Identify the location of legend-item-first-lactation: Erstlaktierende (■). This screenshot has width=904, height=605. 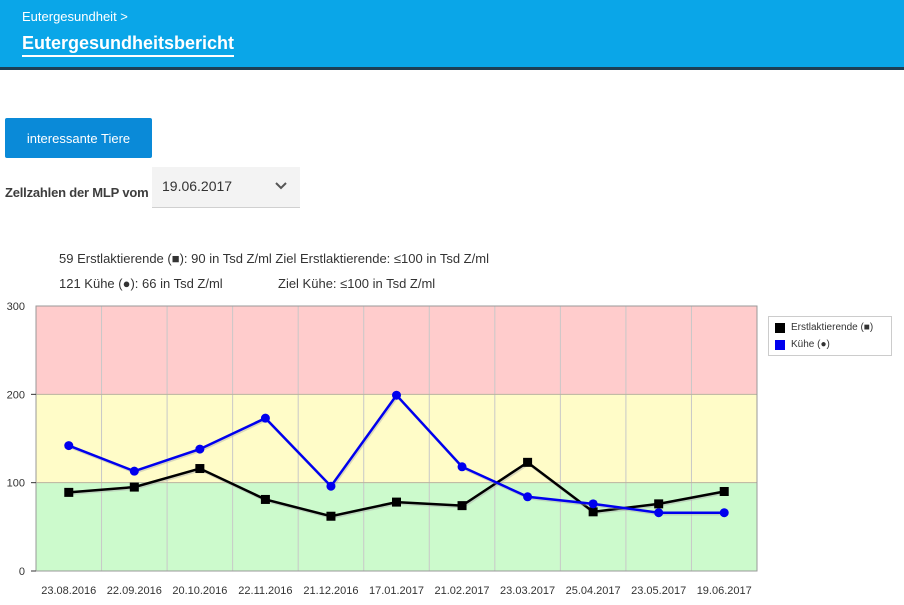
(824, 327).